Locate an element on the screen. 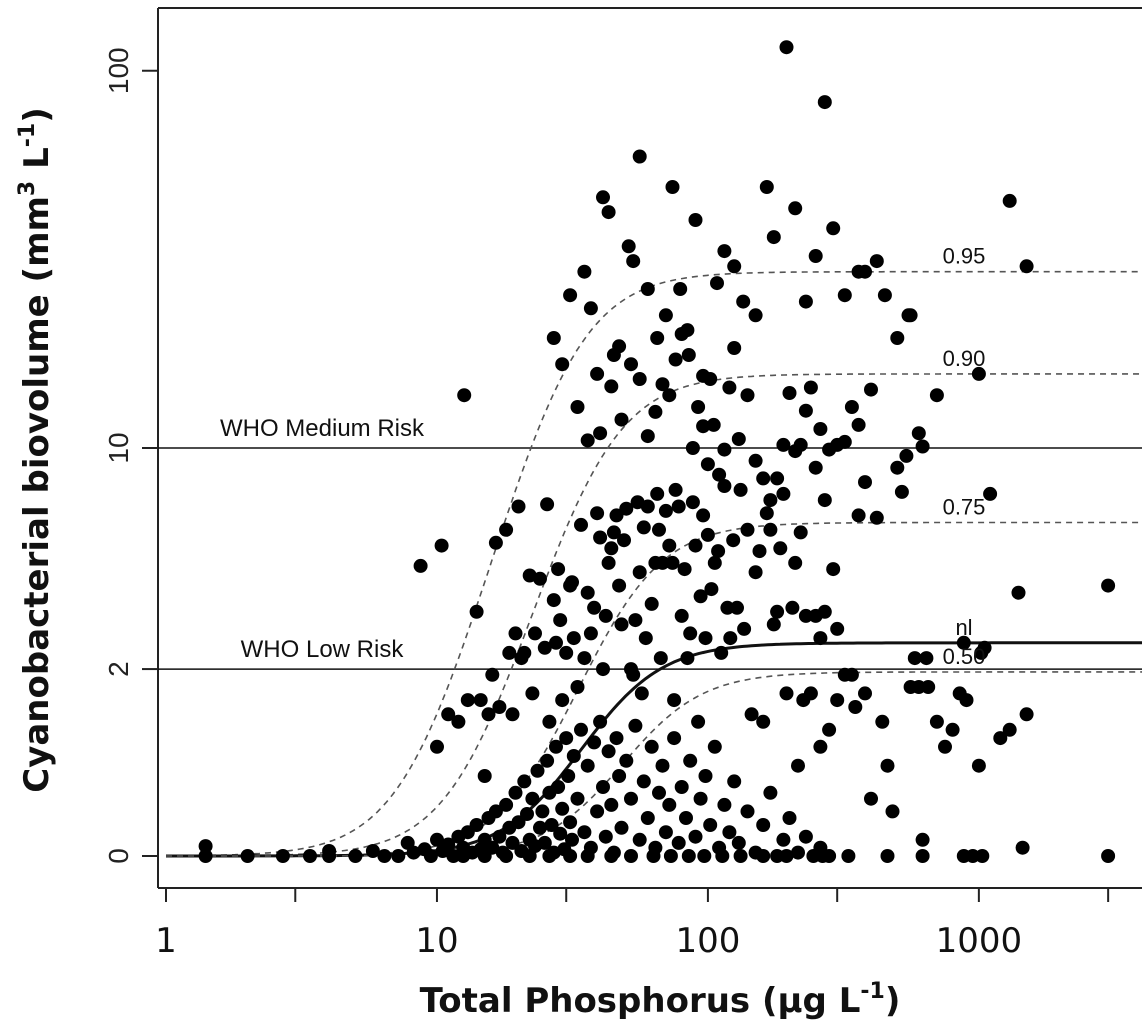  y-axis-title: Cyanobacterial biovolume (mm3 L-1) is located at coordinates (36, 450).